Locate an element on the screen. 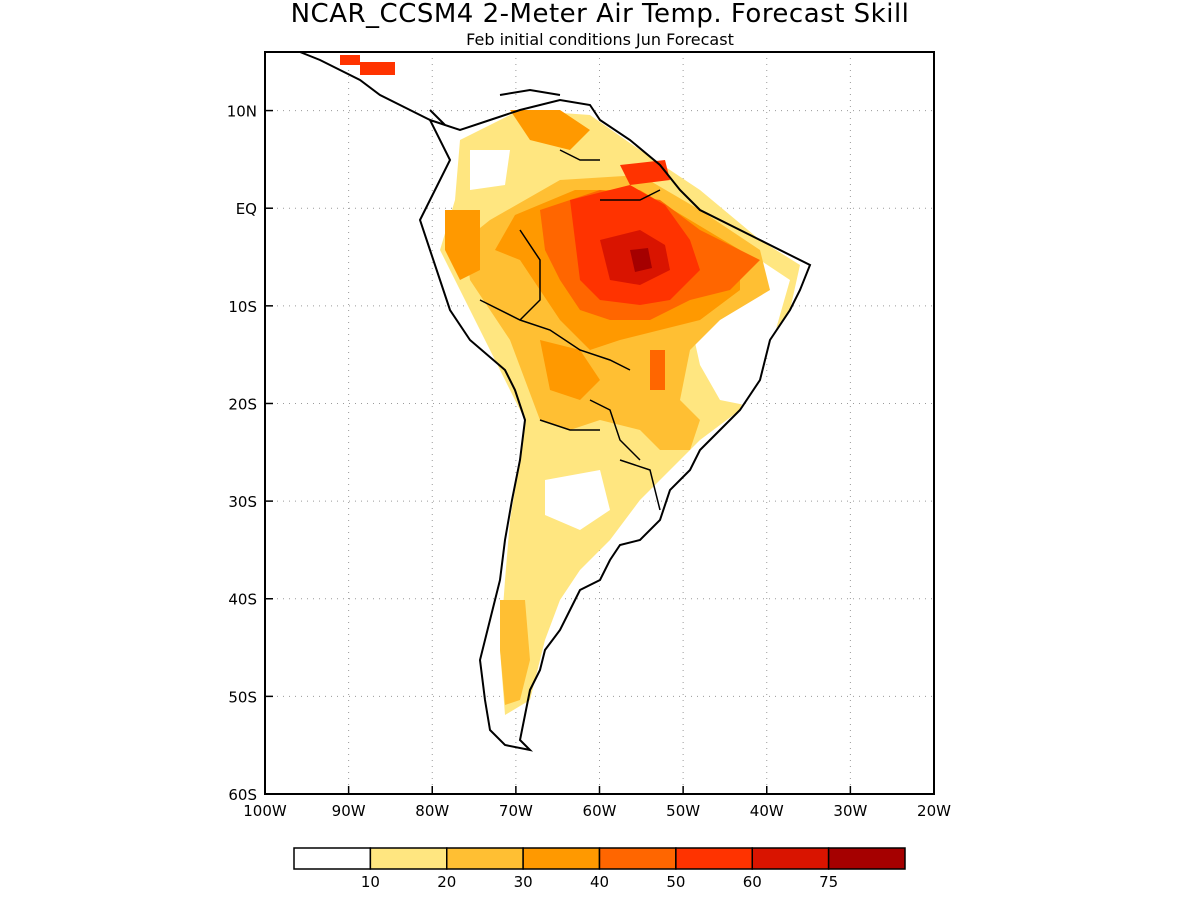  y-tick-label: 50S is located at coordinates (242, 697).